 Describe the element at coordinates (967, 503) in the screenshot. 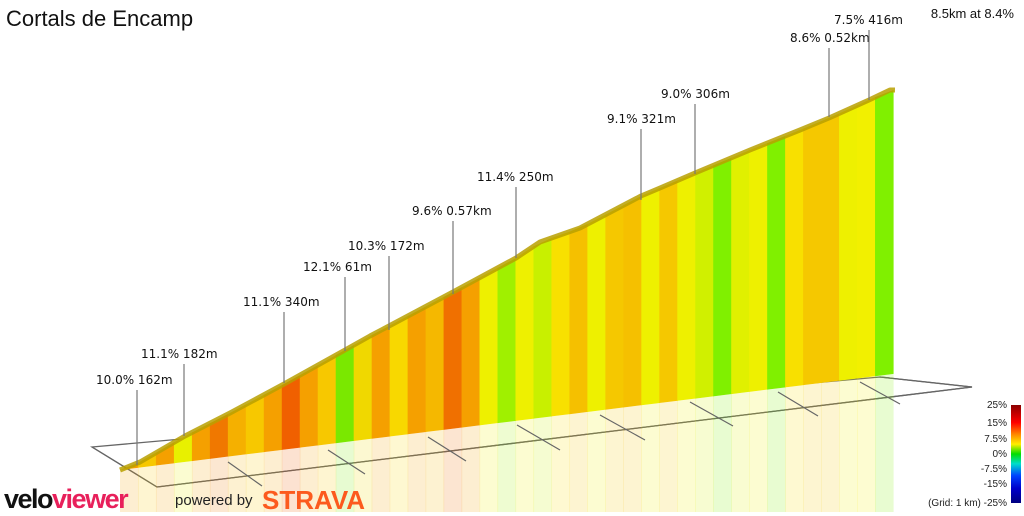

I see `legend-tick: (Grid: 1 km) -25%` at that location.